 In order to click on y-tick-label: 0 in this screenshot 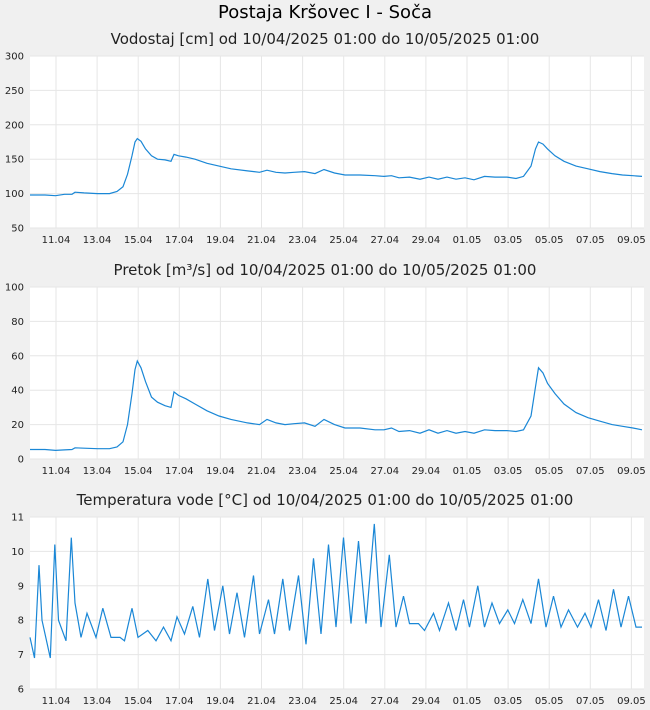, I will do `click(21, 460)`.